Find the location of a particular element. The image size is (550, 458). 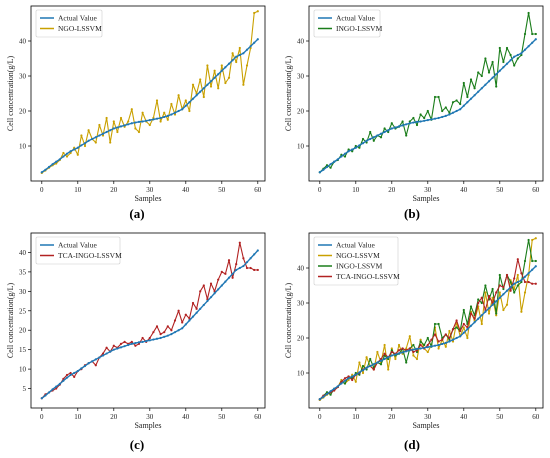

x-tick-label: 50 is located at coordinates (222, 190).